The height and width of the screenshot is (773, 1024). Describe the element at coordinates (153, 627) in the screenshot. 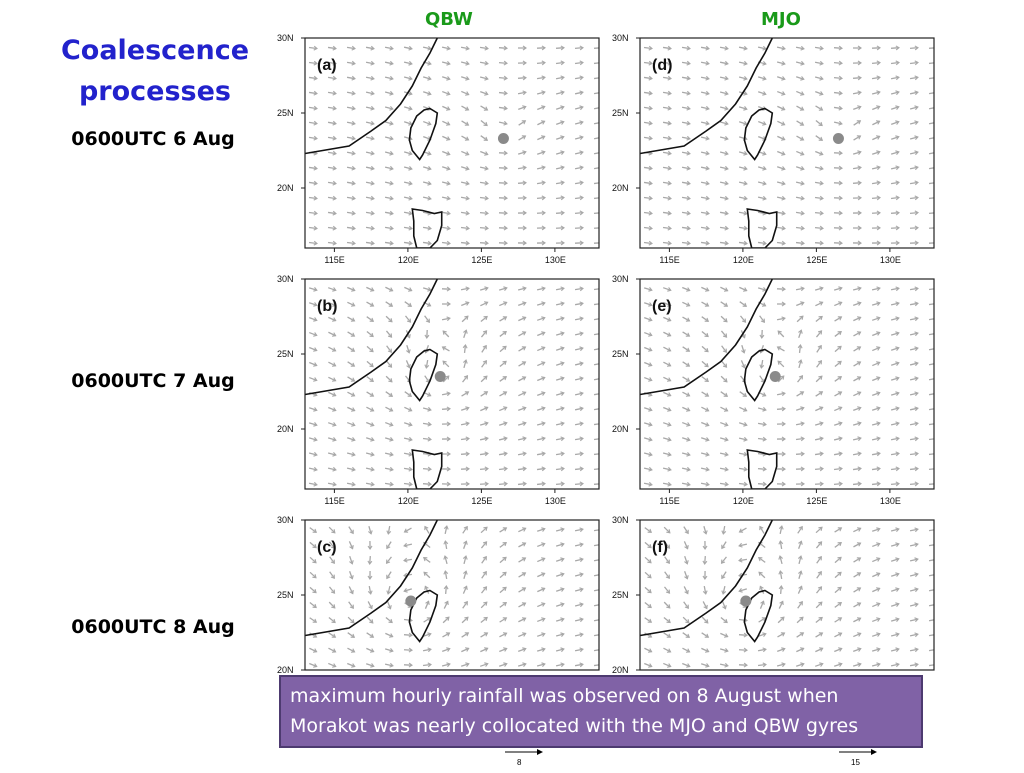

I see `time-label-8-aug: 0600UTC 8 Aug` at that location.